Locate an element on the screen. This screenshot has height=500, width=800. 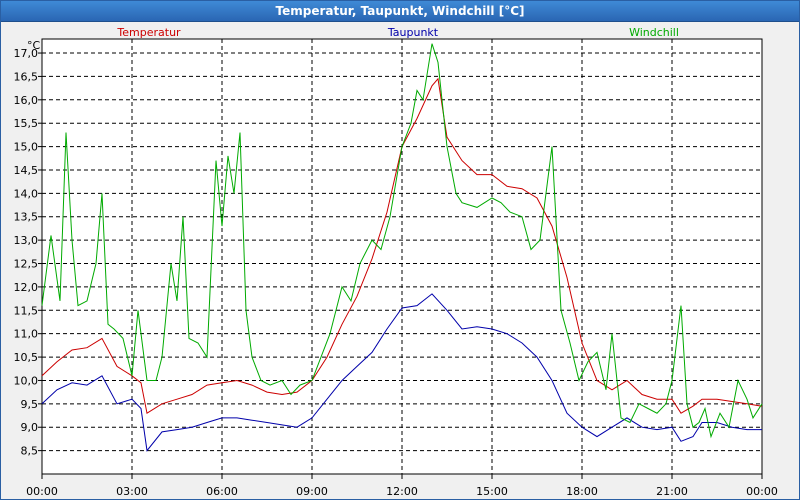
y-tick-label: 12,0 is located at coordinates (26, 287).